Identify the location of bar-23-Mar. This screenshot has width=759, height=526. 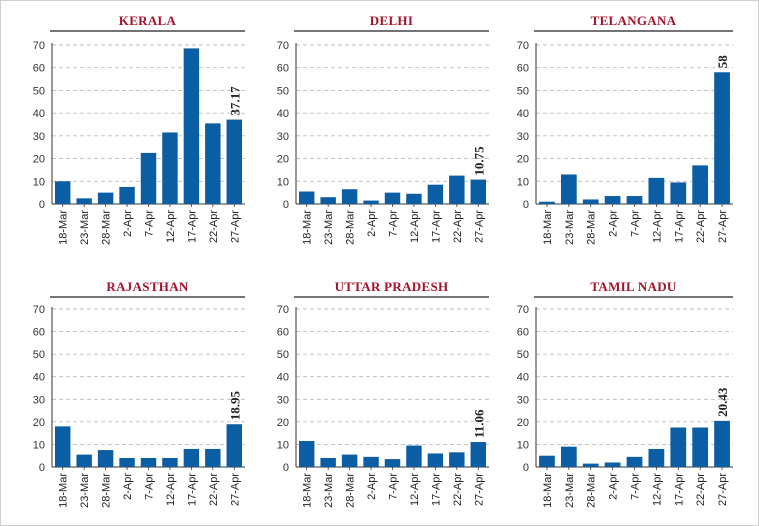
(328, 200).